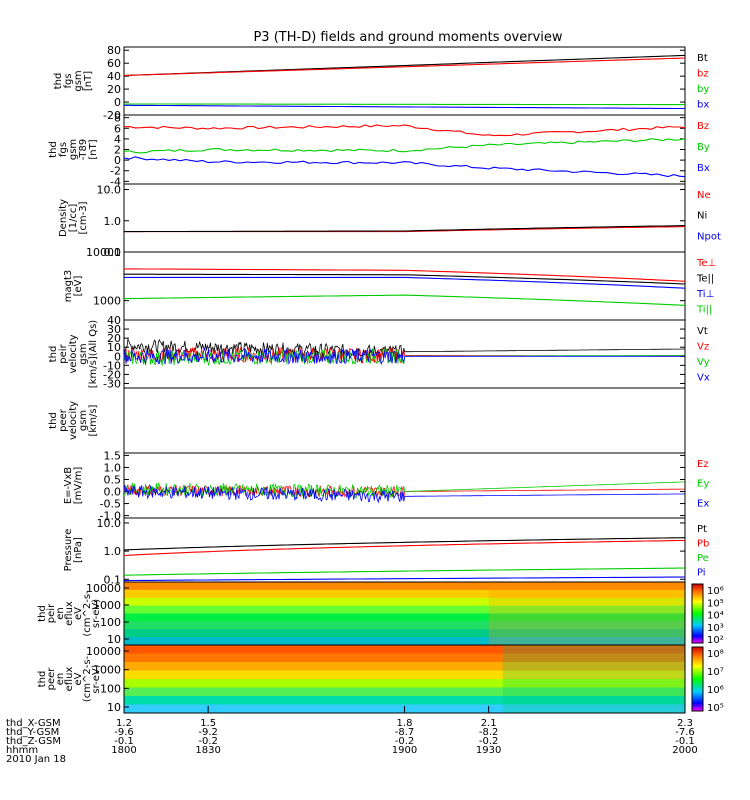 This screenshot has width=750, height=800. What do you see at coordinates (51, 679) in the screenshot?
I see `y-axis-label: peer` at bounding box center [51, 679].